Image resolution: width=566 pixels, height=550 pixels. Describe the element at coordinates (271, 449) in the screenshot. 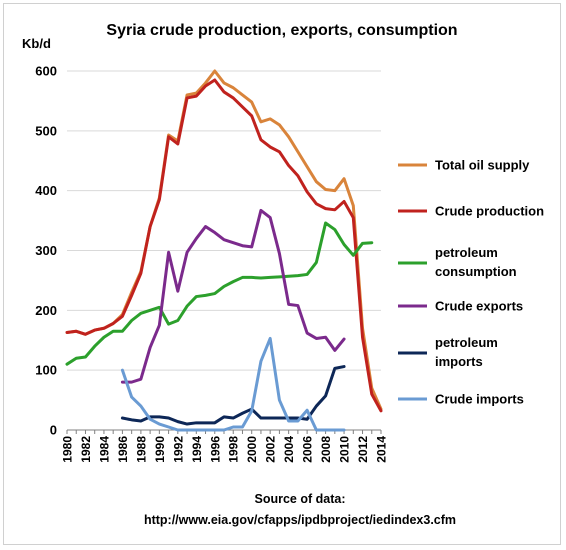

I see `x-tick-label: 2002` at that location.